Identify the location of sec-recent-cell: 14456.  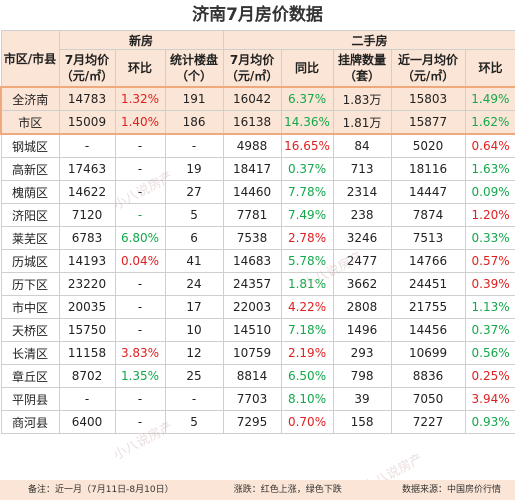
(428, 330).